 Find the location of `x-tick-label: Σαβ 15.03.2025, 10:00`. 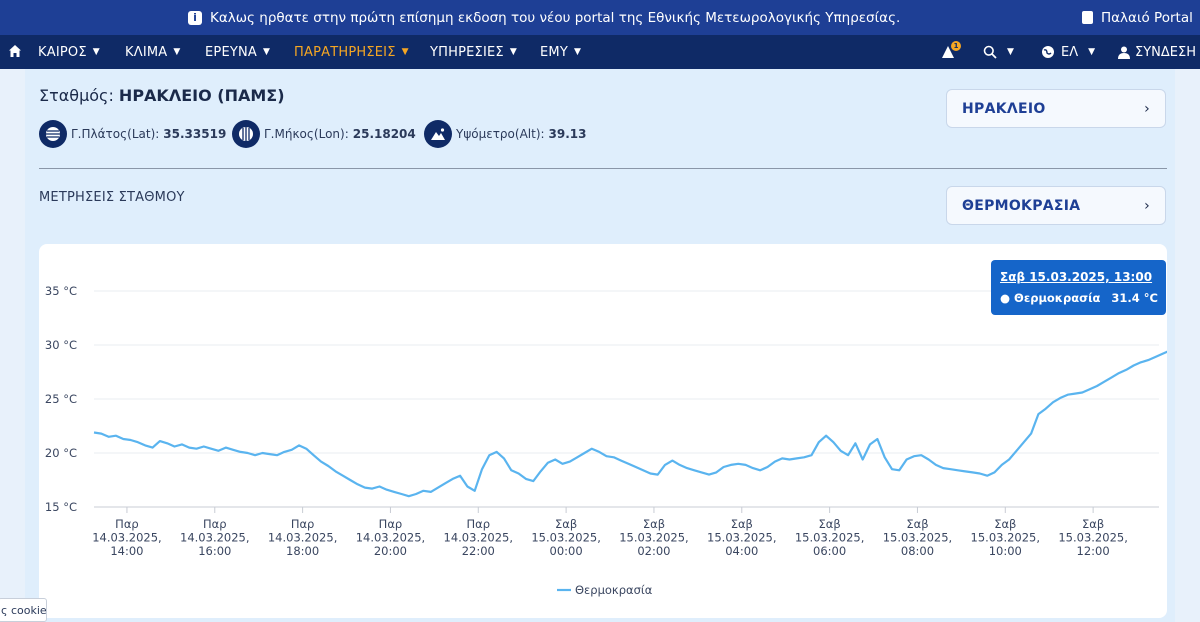

x-tick-label: Σαβ 15.03.2025, 10:00 is located at coordinates (1006, 537).